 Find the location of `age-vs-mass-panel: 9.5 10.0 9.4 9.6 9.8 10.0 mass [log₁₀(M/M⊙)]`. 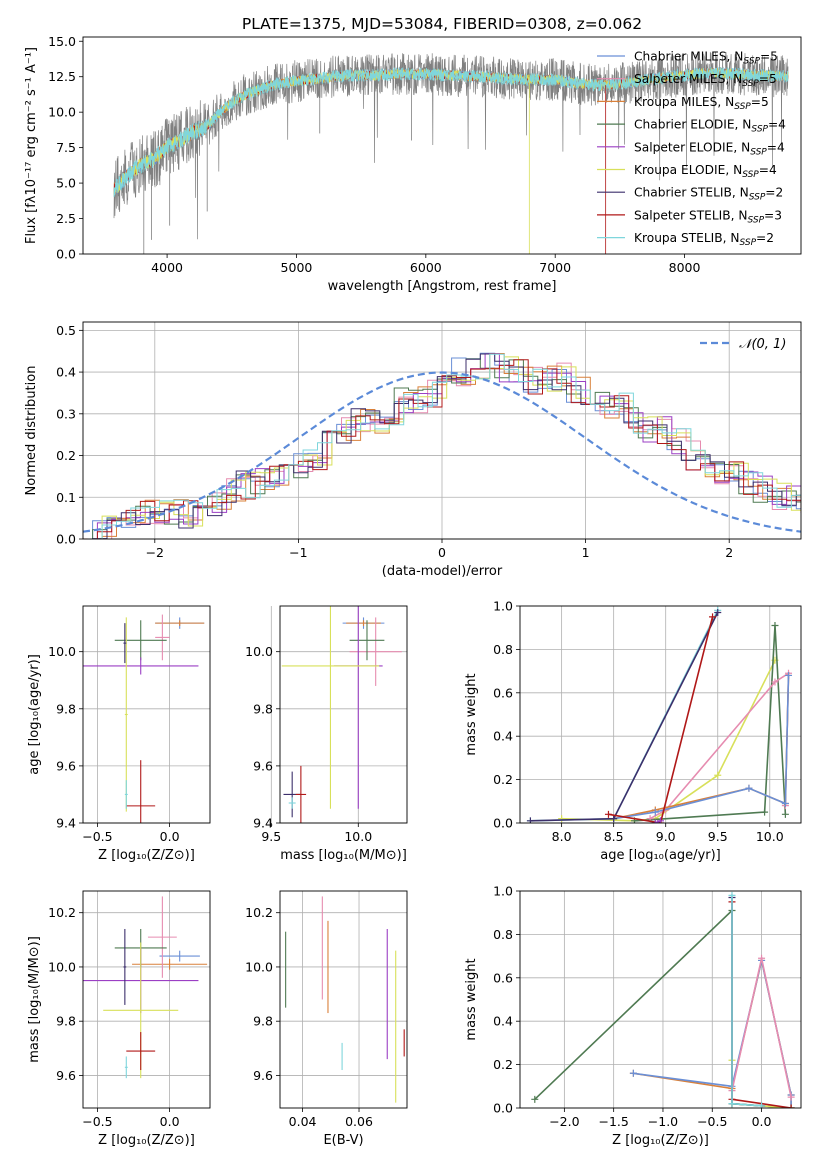

age-vs-mass-panel: 9.5 10.0 9.4 9.6 9.8 10.0 mass [log₁₀(M/M⊙)] is located at coordinates (326, 734).